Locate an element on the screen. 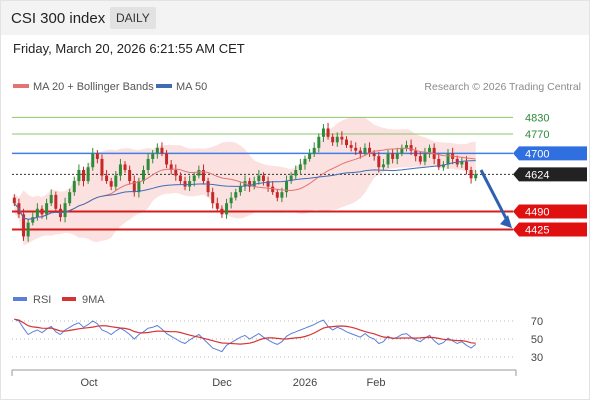 Image resolution: width=590 pixels, height=400 pixels. copyright-label: Research © 2026 Trading Central is located at coordinates (502, 87).